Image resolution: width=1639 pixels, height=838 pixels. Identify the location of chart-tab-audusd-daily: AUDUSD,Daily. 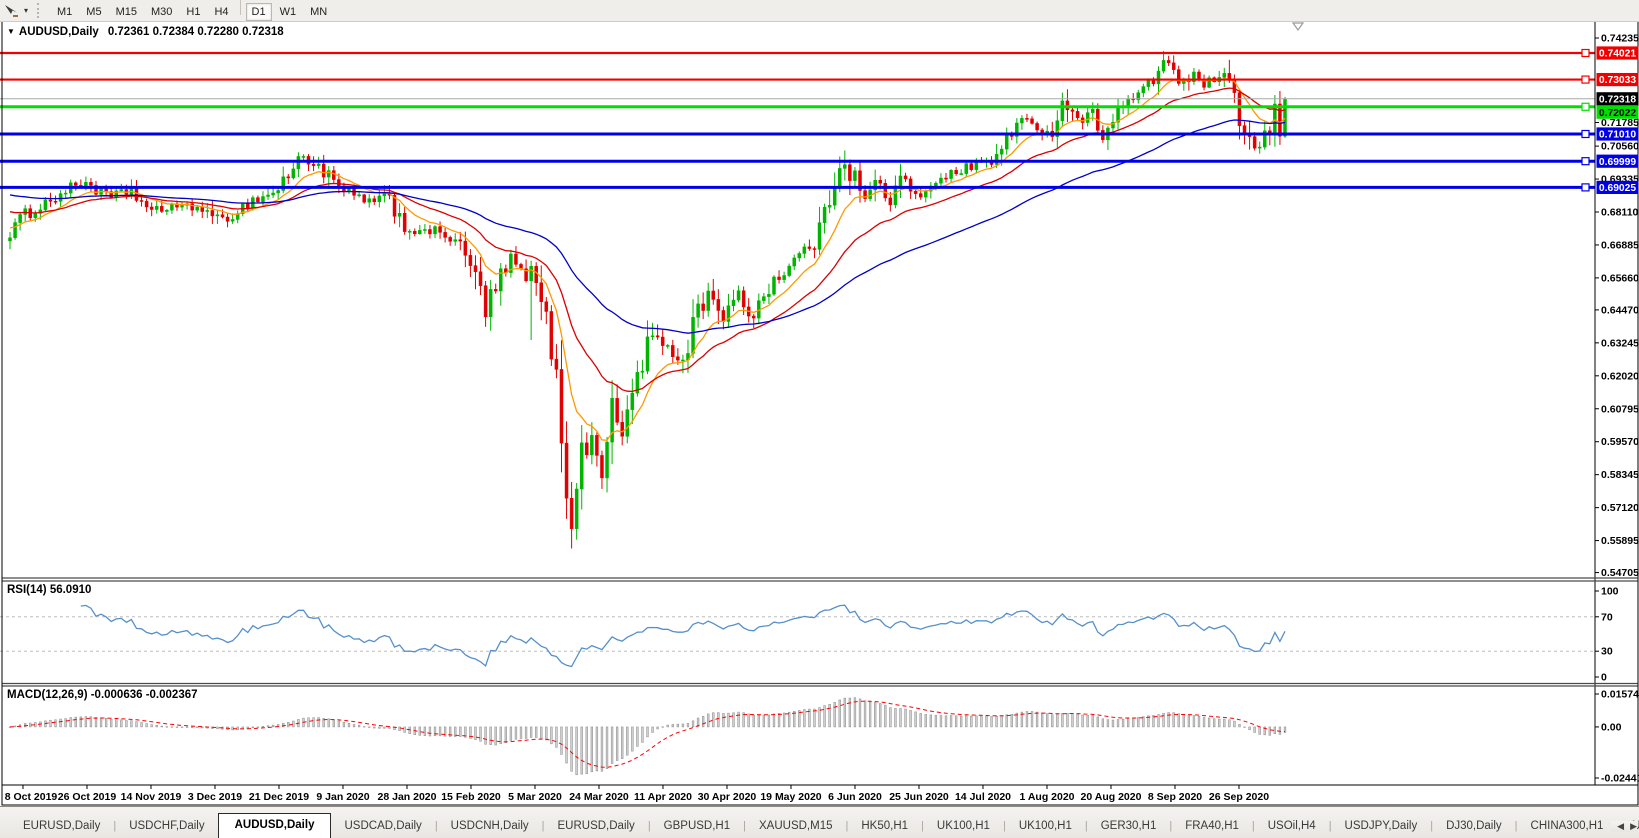
(274, 825).